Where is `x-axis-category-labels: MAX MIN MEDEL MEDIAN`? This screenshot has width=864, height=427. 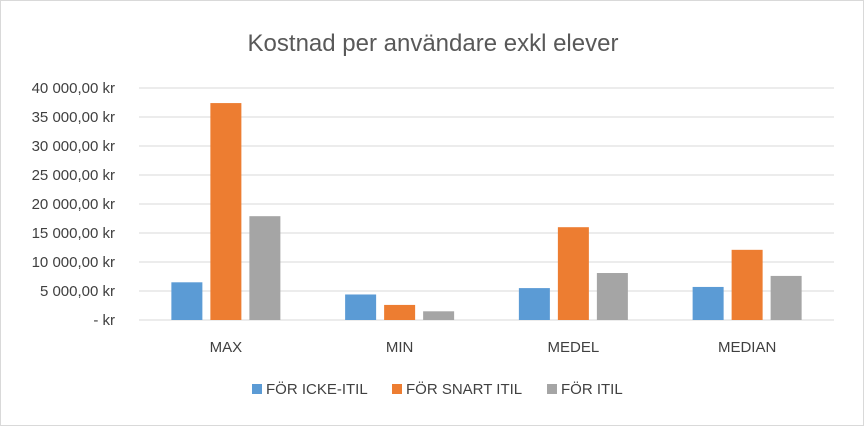
x-axis-category-labels: MAX MIN MEDEL MEDIAN is located at coordinates (493, 347).